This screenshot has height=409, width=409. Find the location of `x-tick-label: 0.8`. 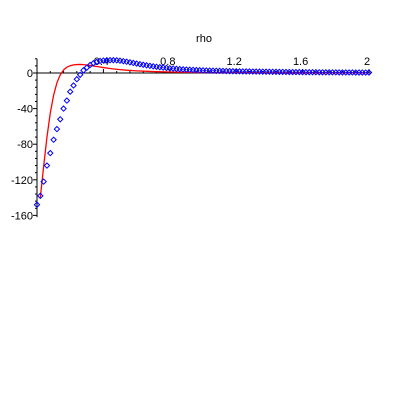

x-tick-label: 0.8 is located at coordinates (167, 62).